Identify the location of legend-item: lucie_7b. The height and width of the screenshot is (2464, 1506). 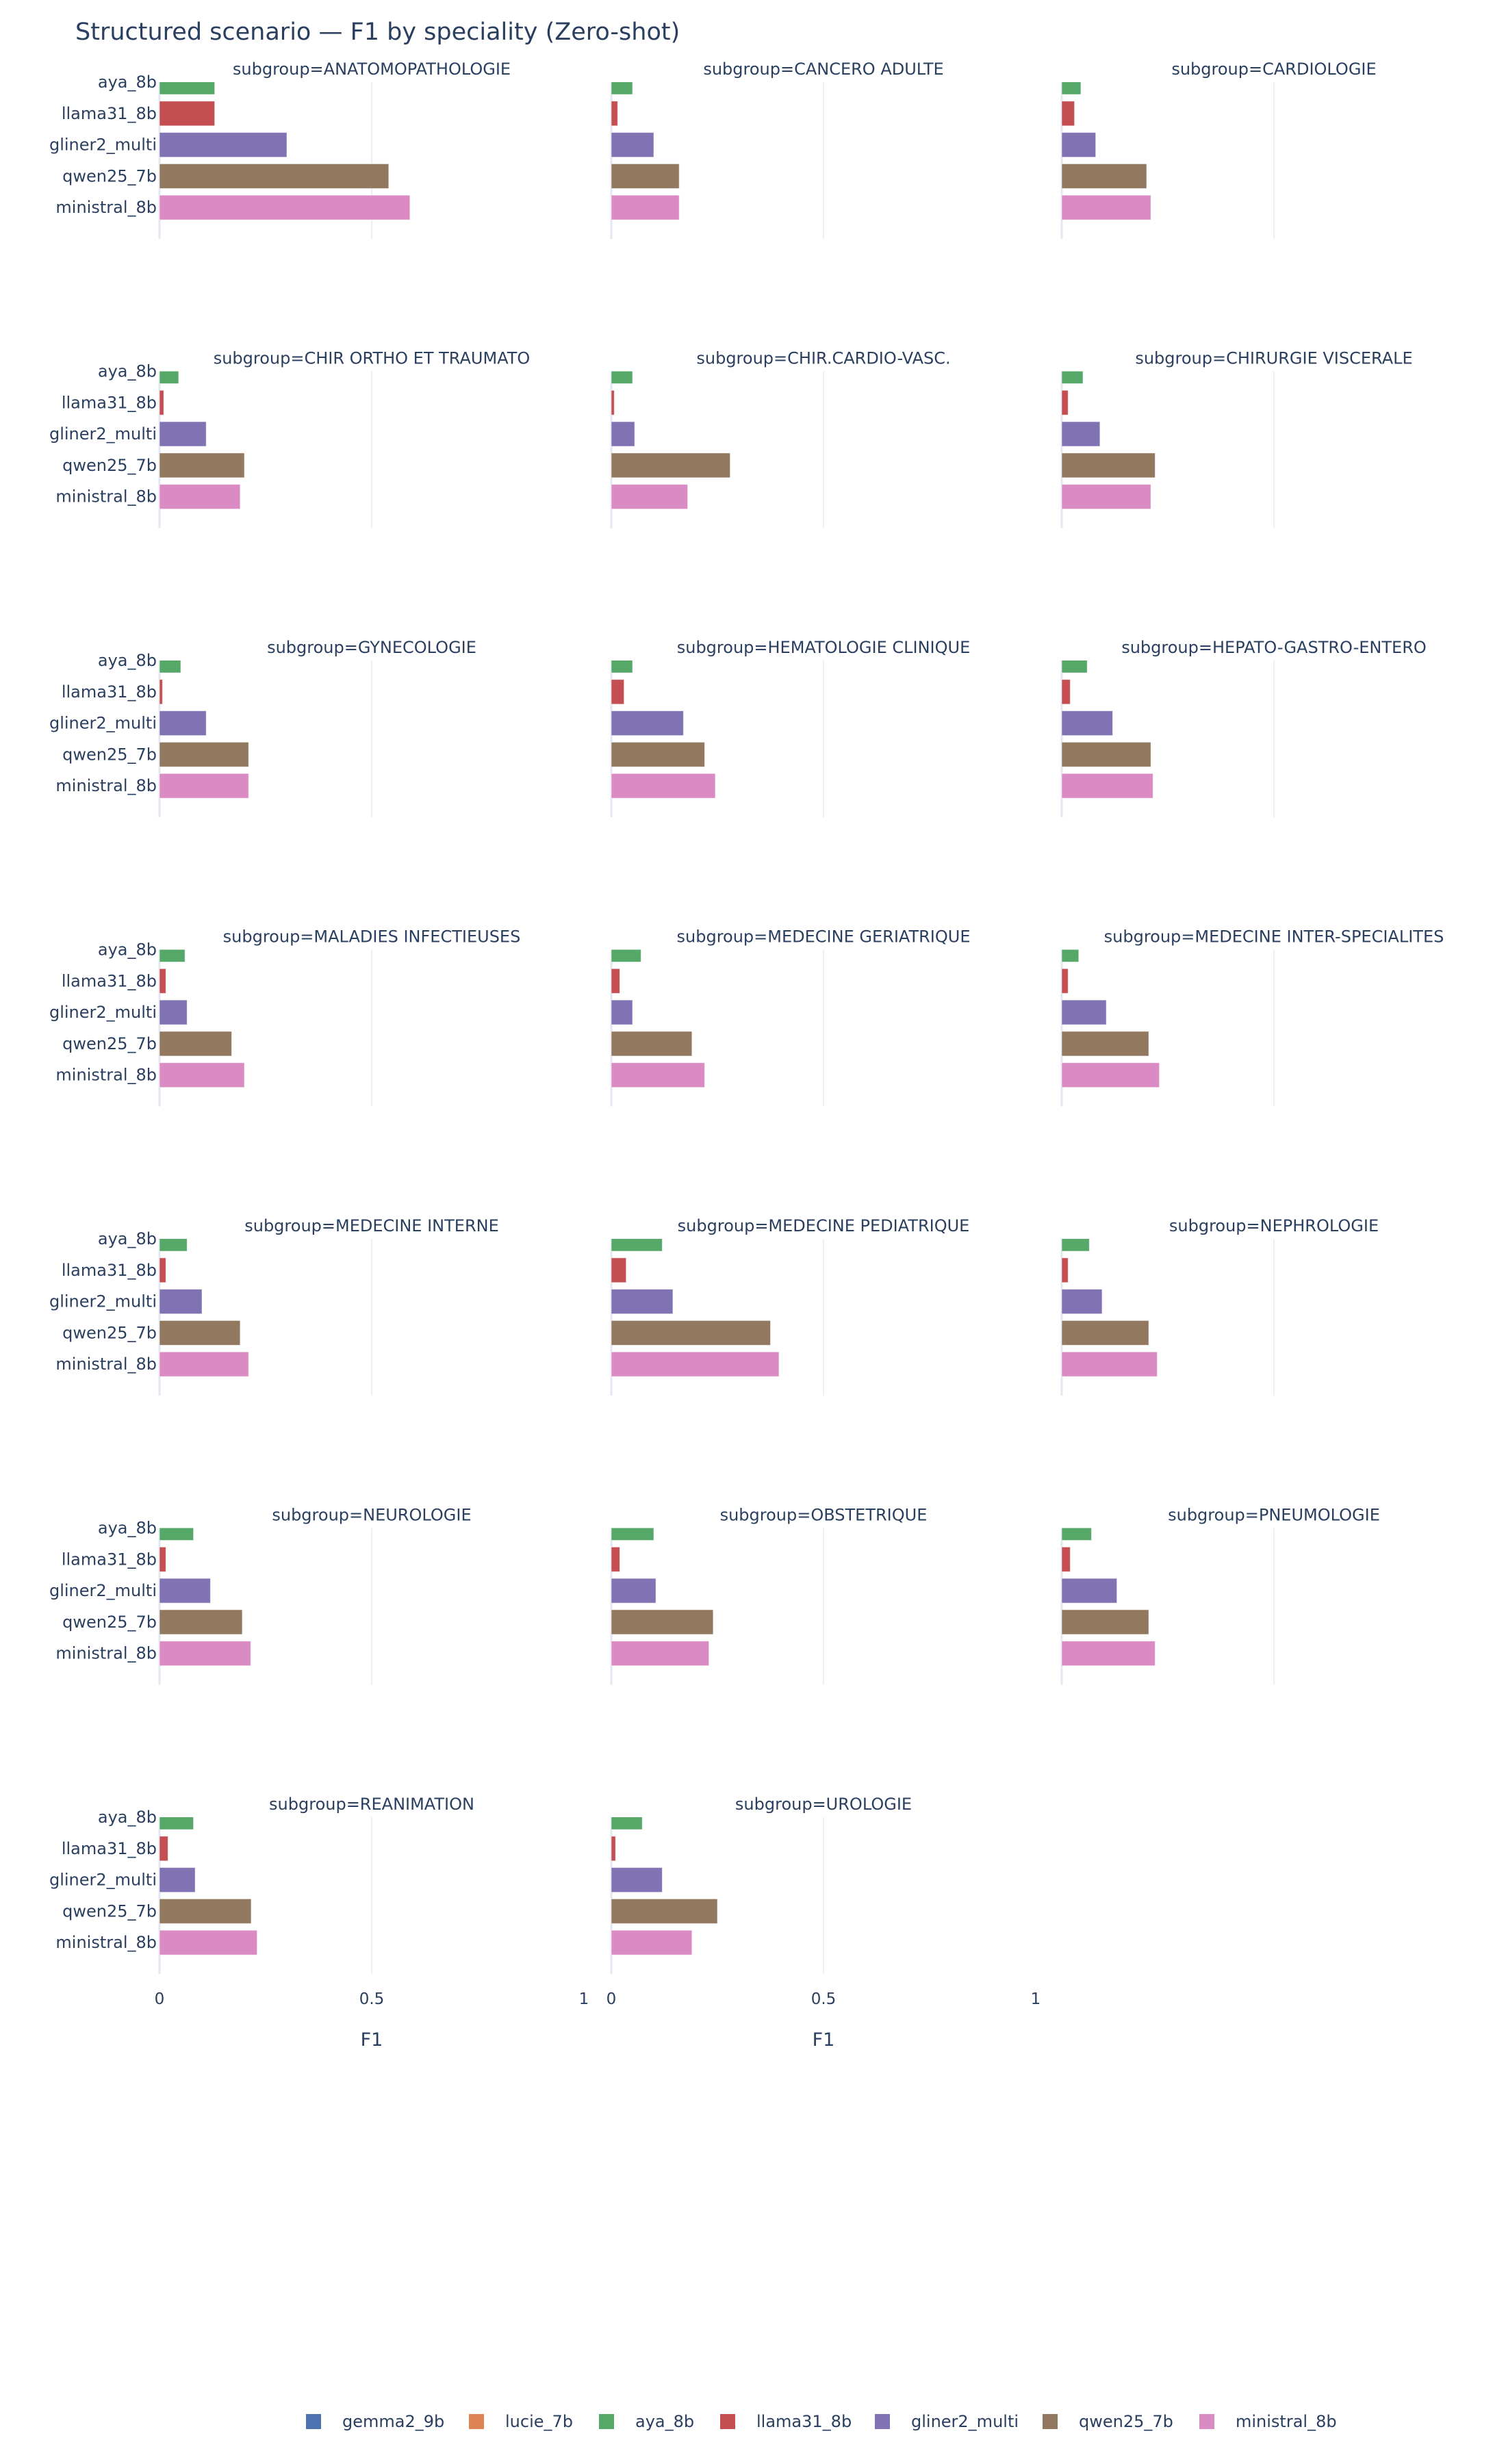
(521, 2421).